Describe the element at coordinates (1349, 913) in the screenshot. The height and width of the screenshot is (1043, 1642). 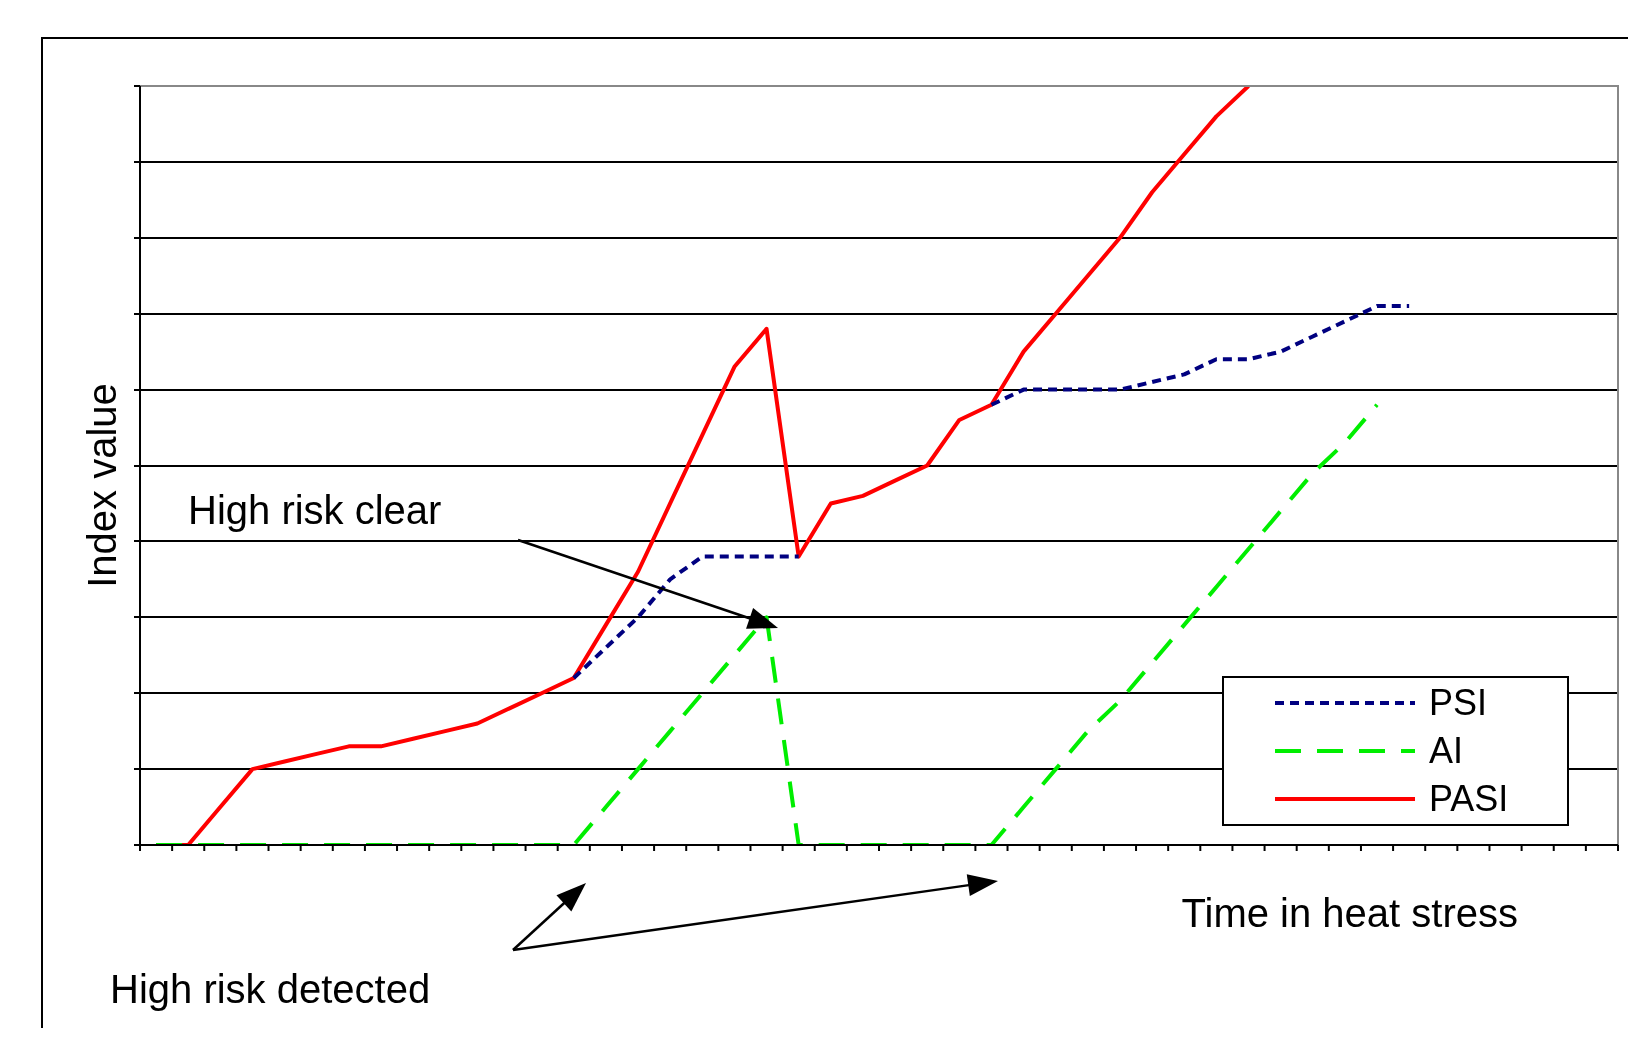
I see `x-axis-title: Time in heat stress` at that location.